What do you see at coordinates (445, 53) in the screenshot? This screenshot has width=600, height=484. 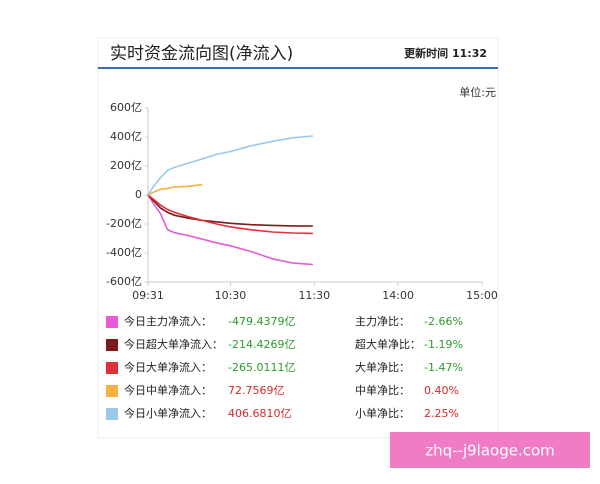 I see `update-time: 更新时间 11:32` at bounding box center [445, 53].